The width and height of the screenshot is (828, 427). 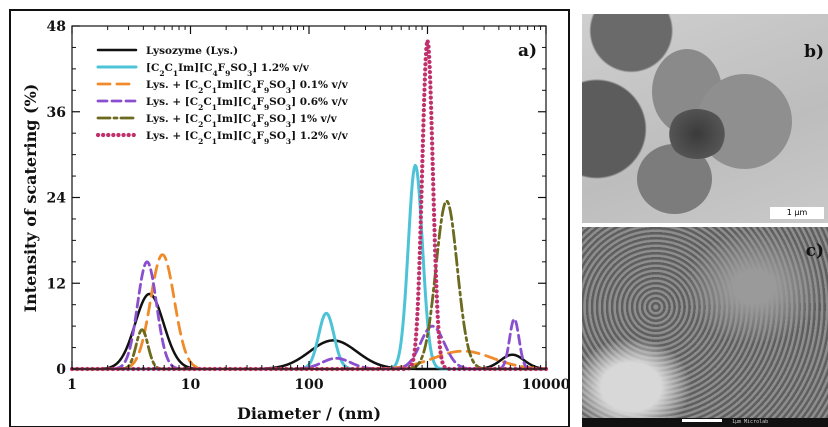 I want to click on x-tick-label: 10, so click(x=191, y=385).